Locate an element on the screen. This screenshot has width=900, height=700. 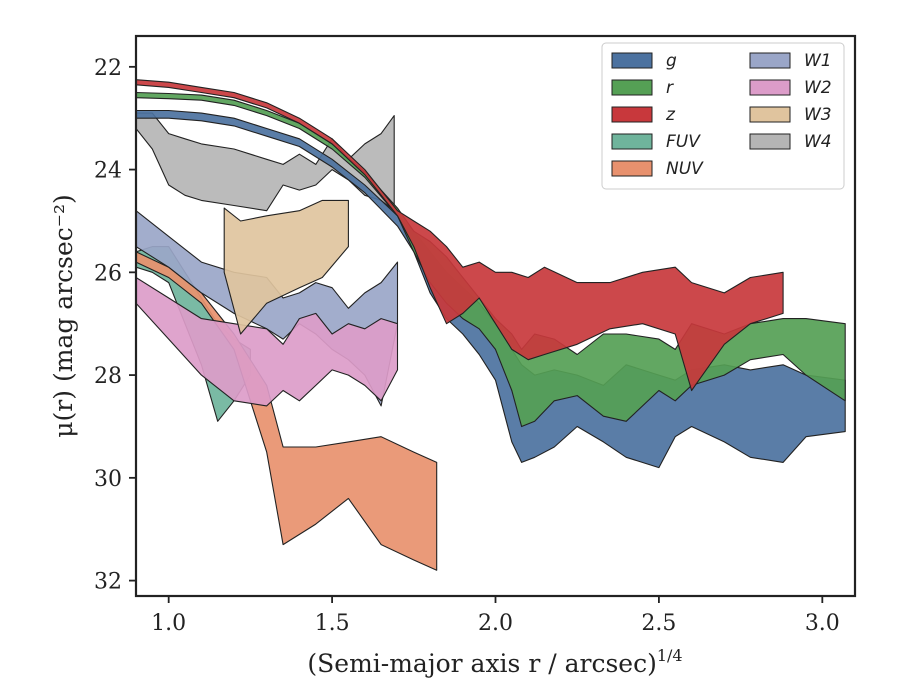
legend-swatch-g is located at coordinates (632, 60).